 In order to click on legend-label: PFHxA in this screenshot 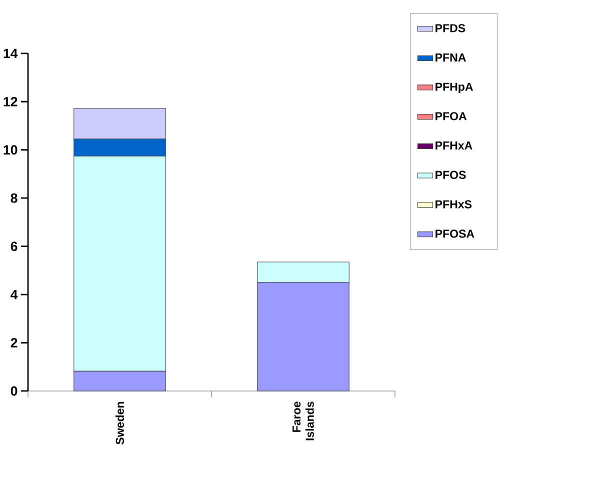, I will do `click(454, 145)`.